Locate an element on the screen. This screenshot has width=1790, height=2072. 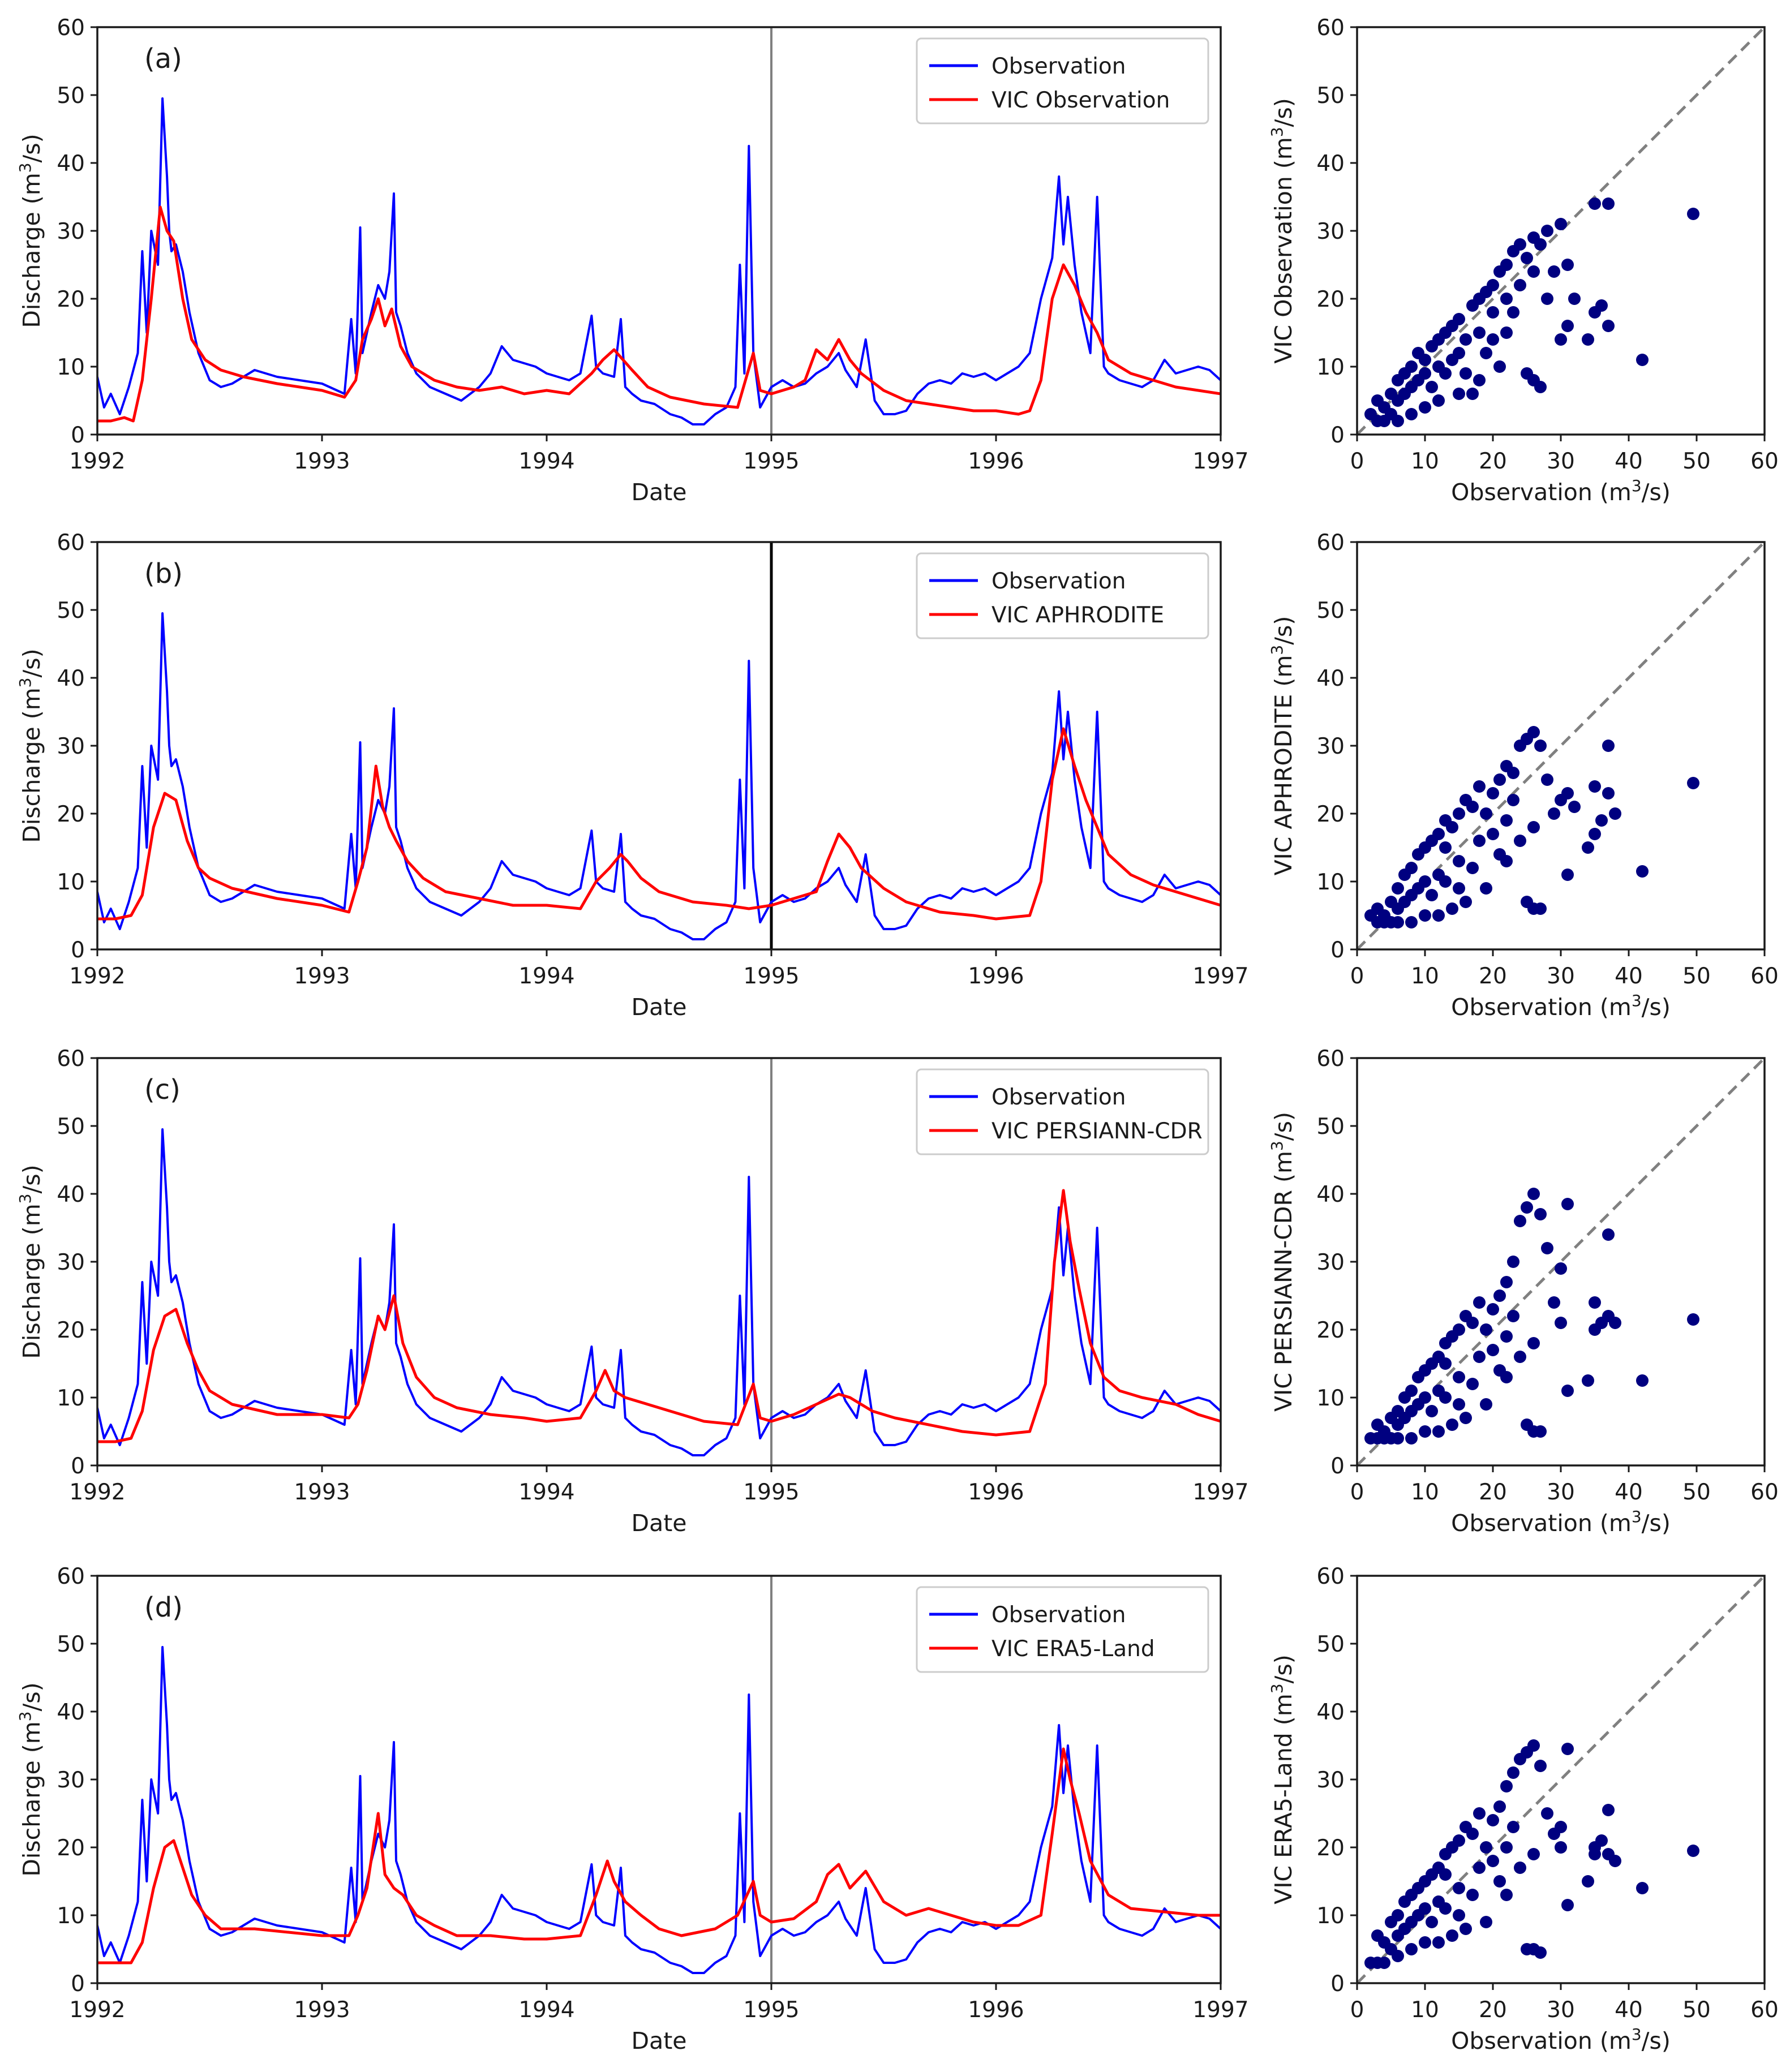
x-tick-label: 10 is located at coordinates (1425, 461).